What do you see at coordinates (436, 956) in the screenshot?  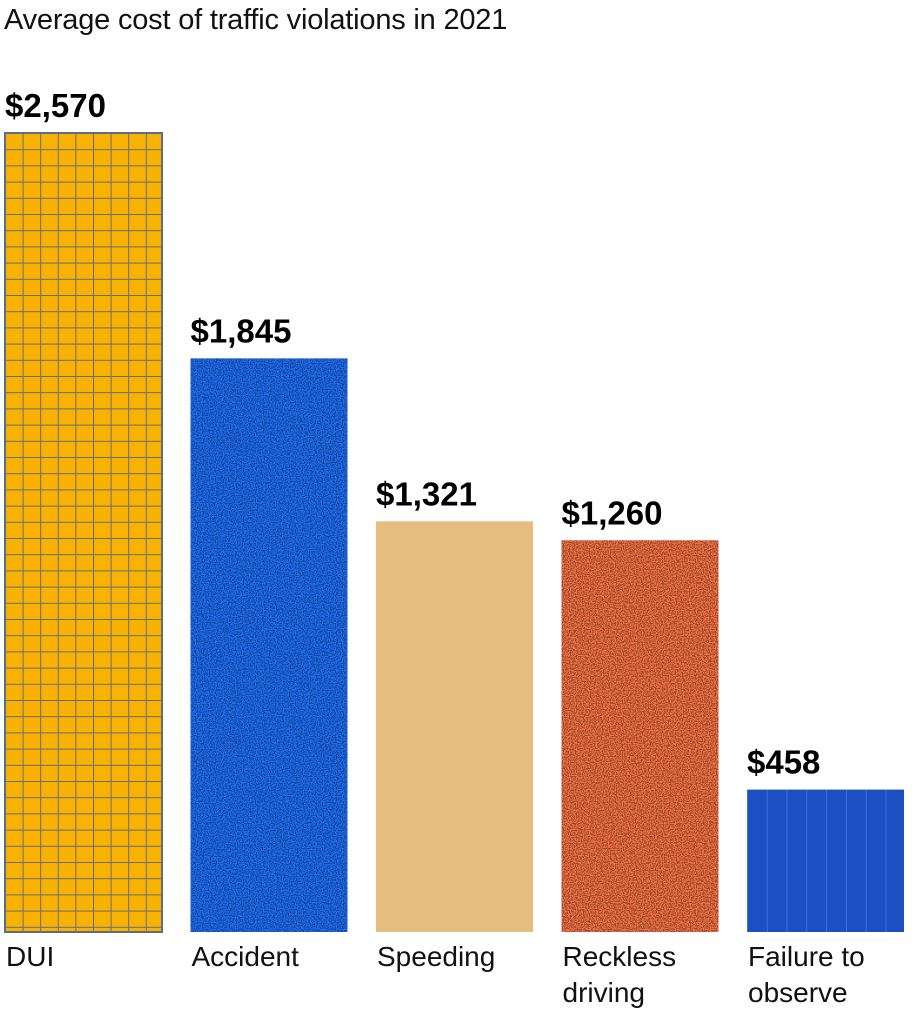 I see `category-label: Speeding` at bounding box center [436, 956].